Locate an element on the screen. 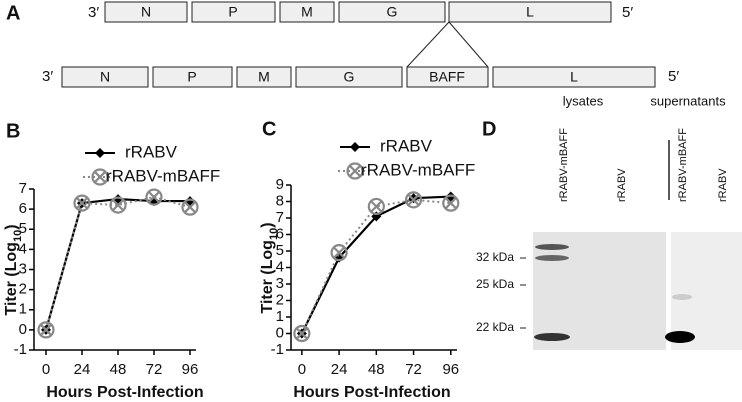 The image size is (742, 402). y-tick-label: 4 is located at coordinates (23, 248).